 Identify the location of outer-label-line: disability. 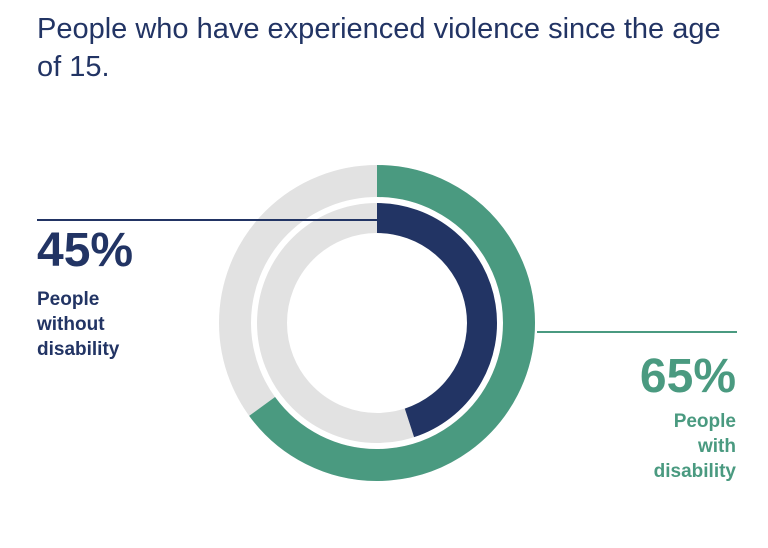
(694, 471).